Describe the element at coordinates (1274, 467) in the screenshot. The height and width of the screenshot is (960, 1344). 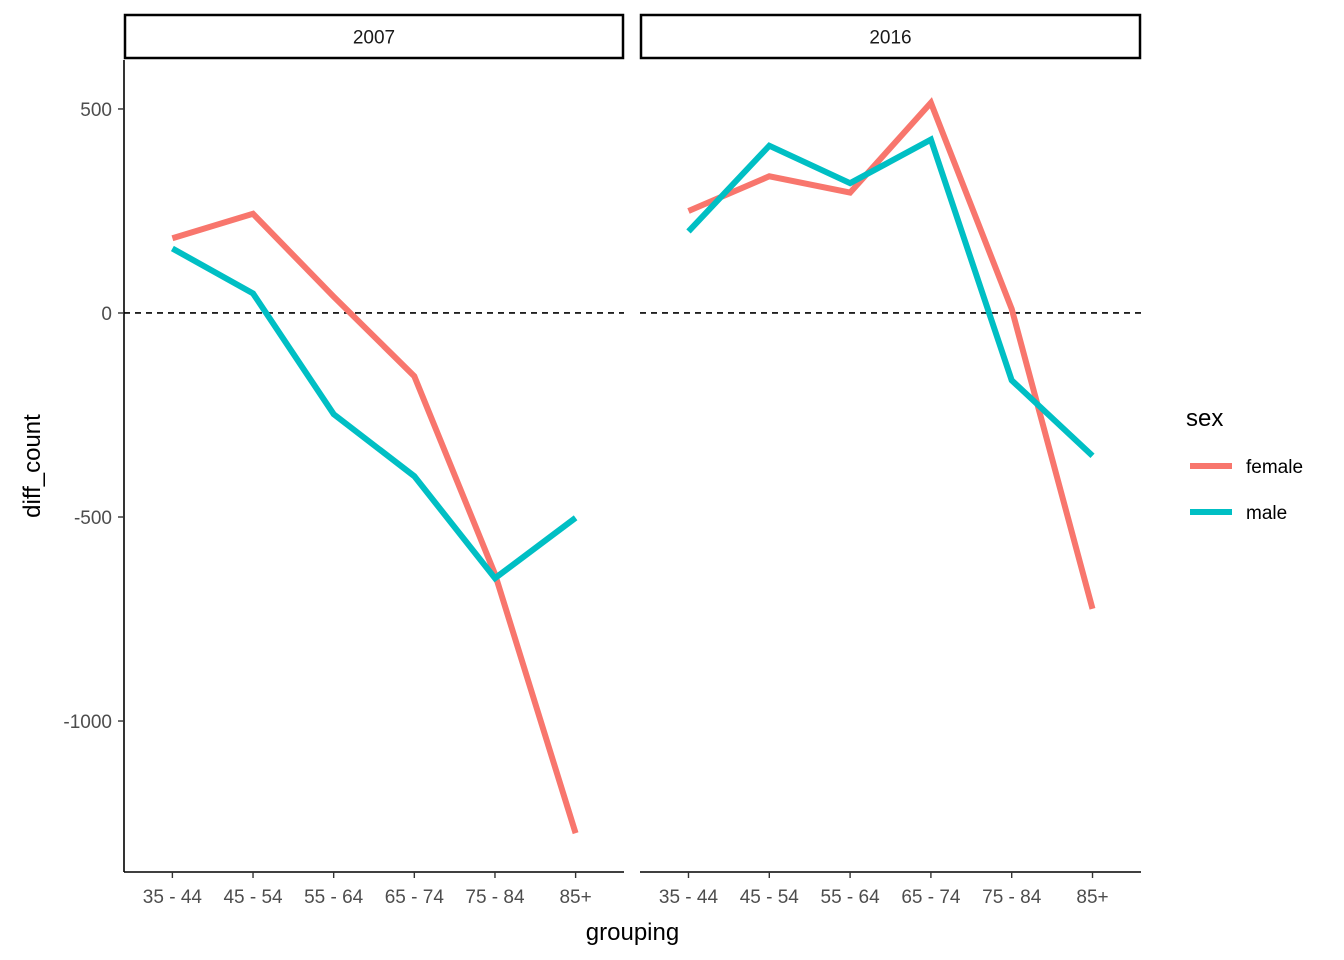
I see `legend-label-female: female` at that location.